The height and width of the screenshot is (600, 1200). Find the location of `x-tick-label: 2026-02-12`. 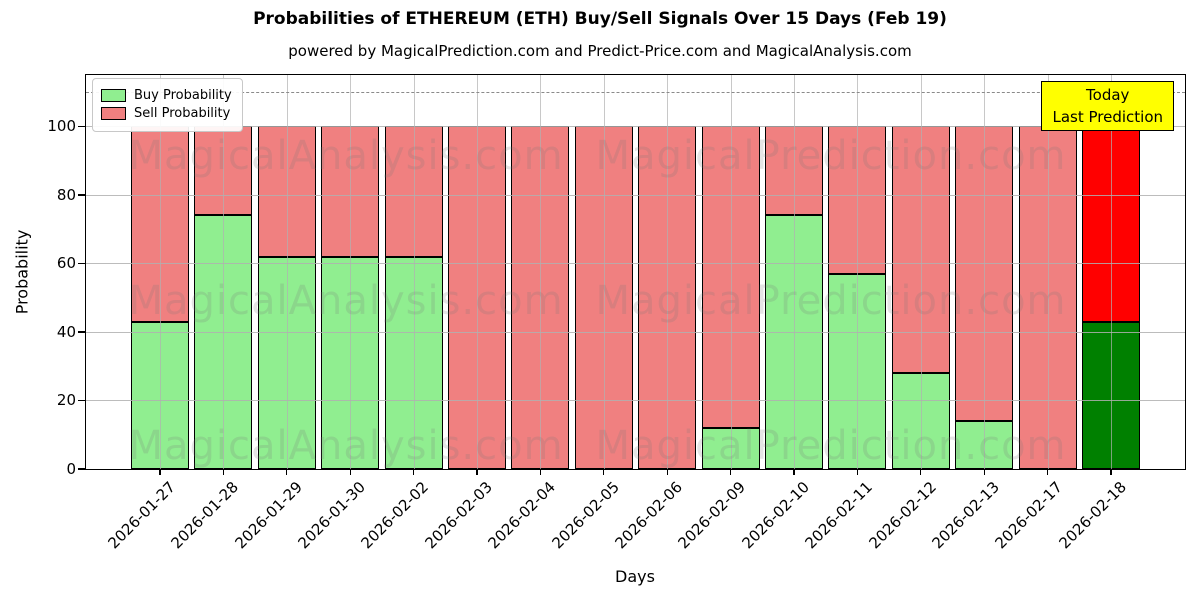

x-tick-label: 2026-02-12 is located at coordinates (902, 515).